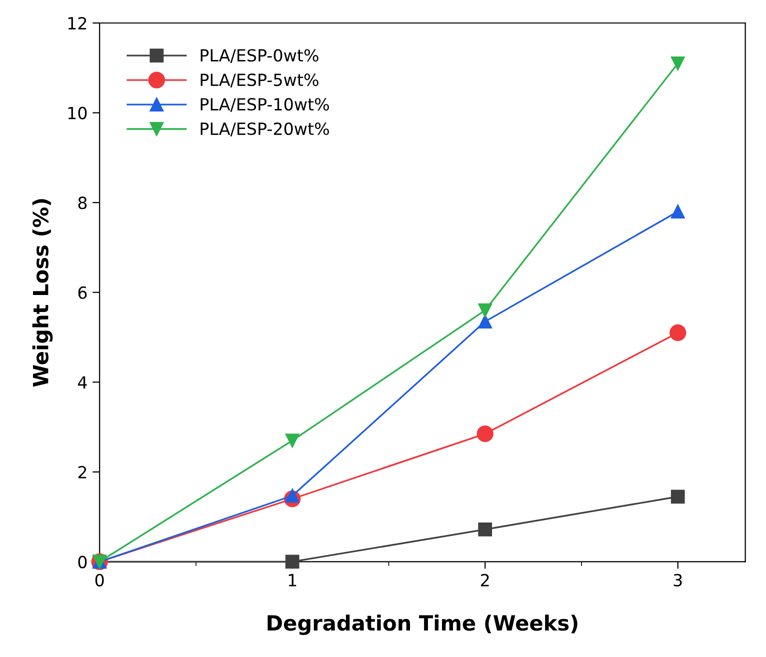 Image resolution: width=766 pixels, height=657 pixels. Describe the element at coordinates (678, 580) in the screenshot. I see `x-tick-label: 3` at that location.